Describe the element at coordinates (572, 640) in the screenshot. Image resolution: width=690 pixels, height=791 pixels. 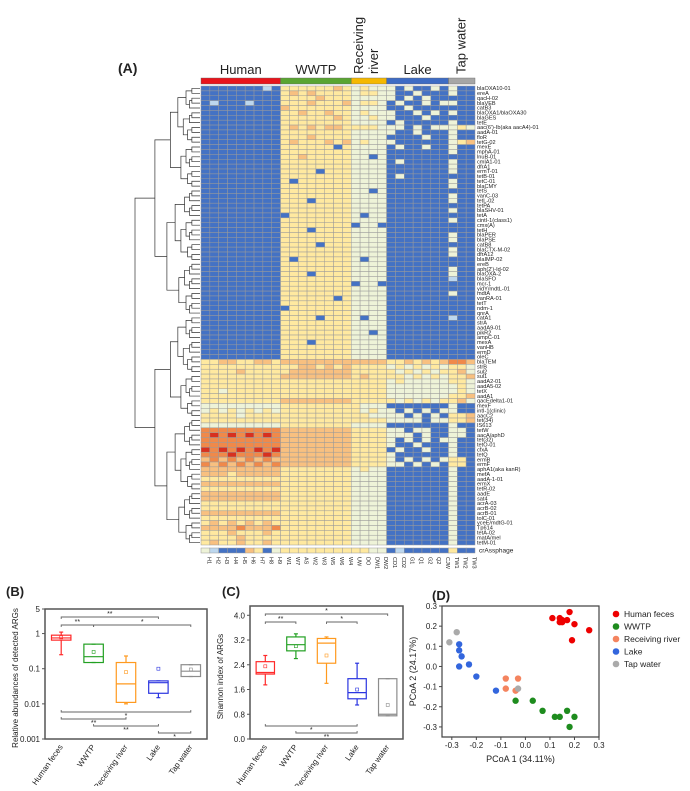
I see `point-human-feces` at that location.